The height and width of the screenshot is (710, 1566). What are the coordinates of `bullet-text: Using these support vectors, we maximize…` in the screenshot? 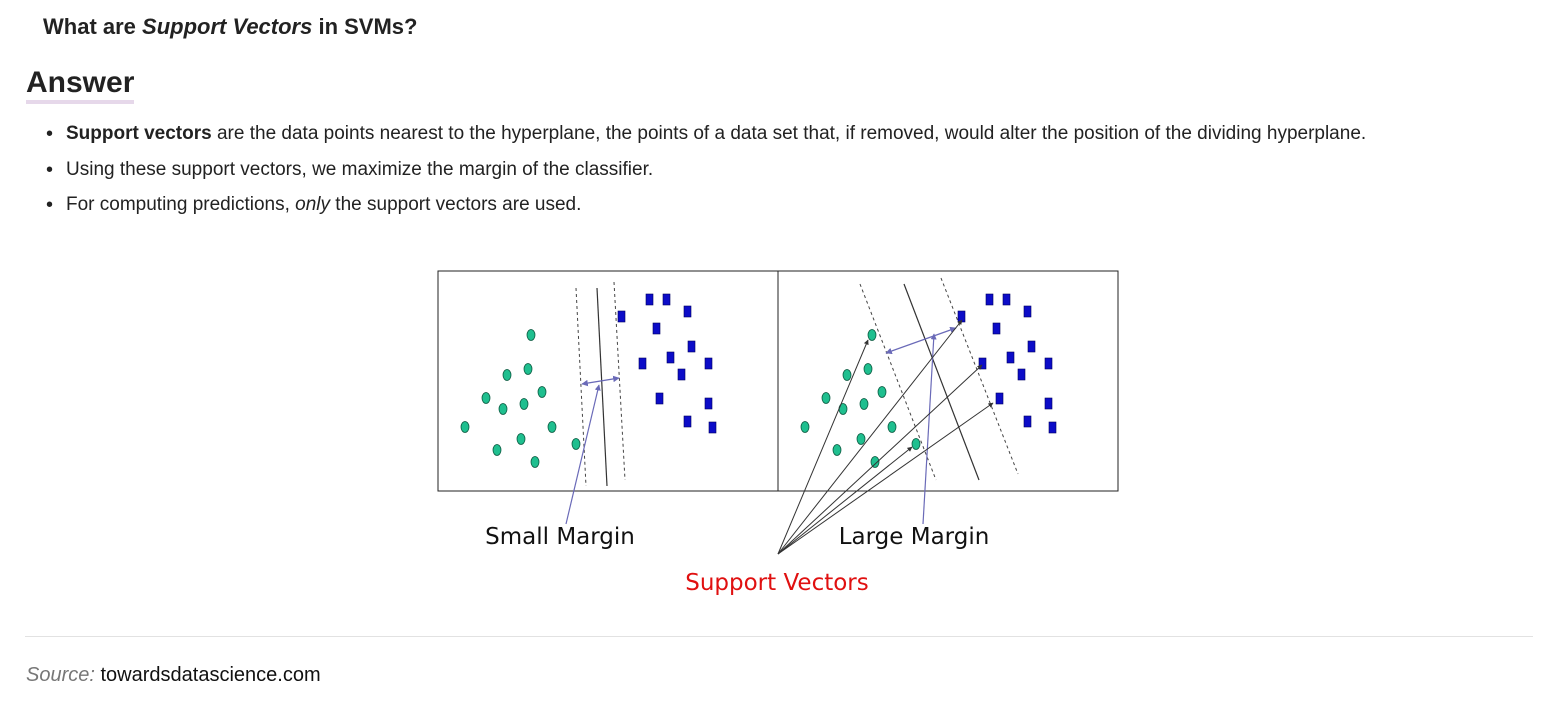 It's located at (360, 169).